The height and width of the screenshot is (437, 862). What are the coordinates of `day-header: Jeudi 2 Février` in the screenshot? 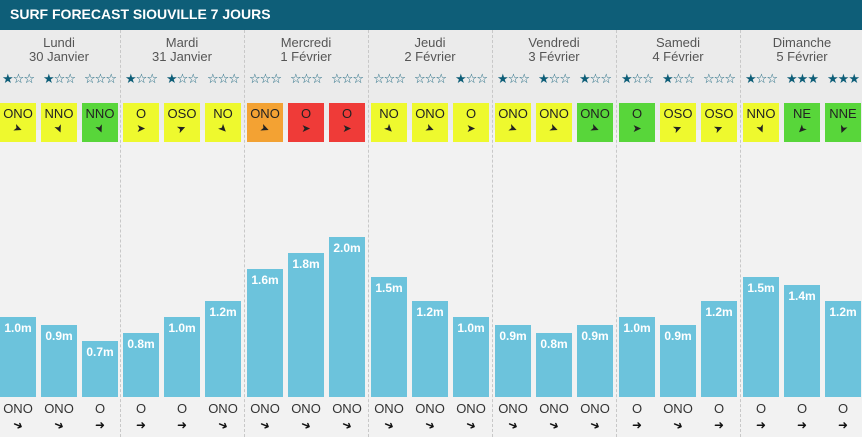 It's located at (430, 50).